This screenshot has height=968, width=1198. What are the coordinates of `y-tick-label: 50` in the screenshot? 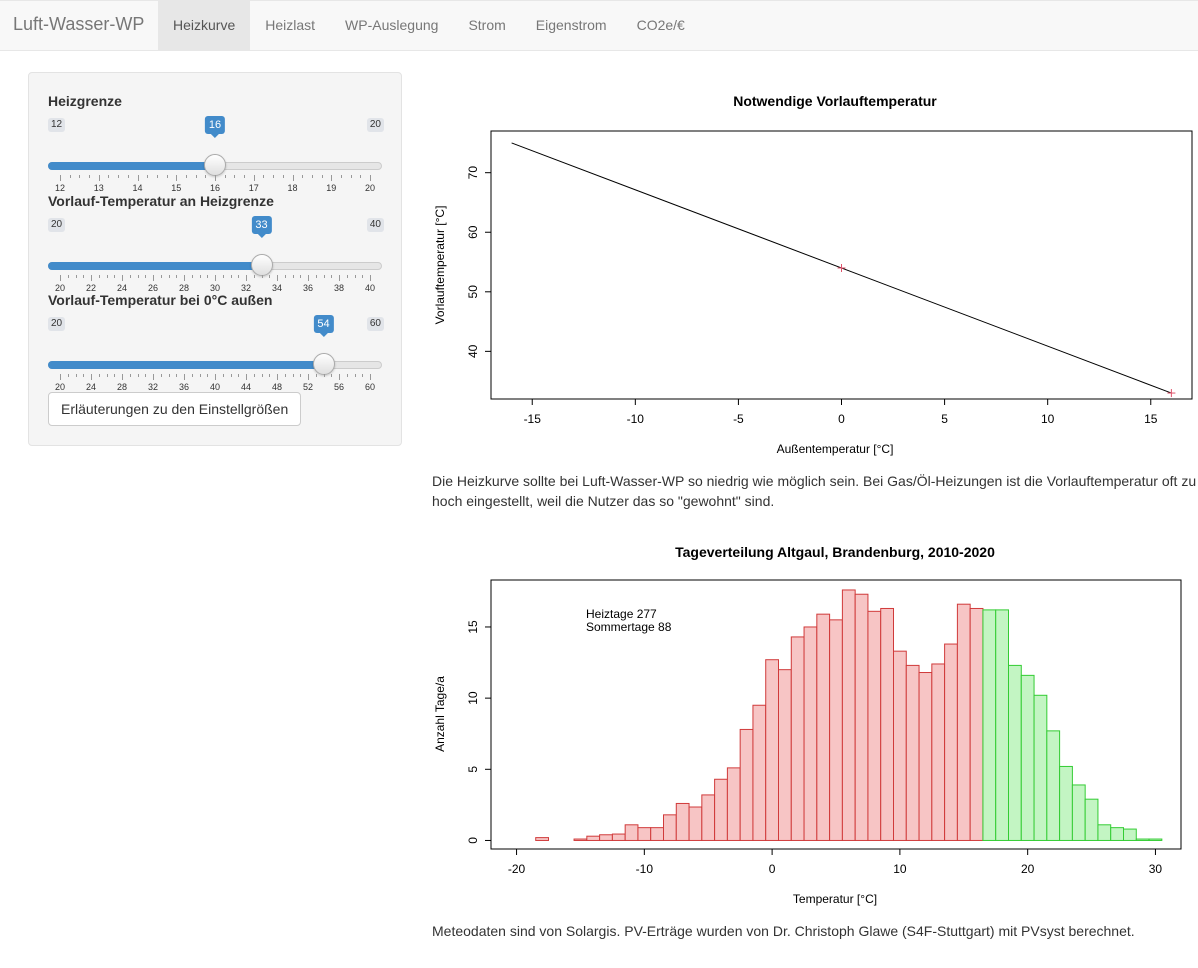 It's located at (473, 292).